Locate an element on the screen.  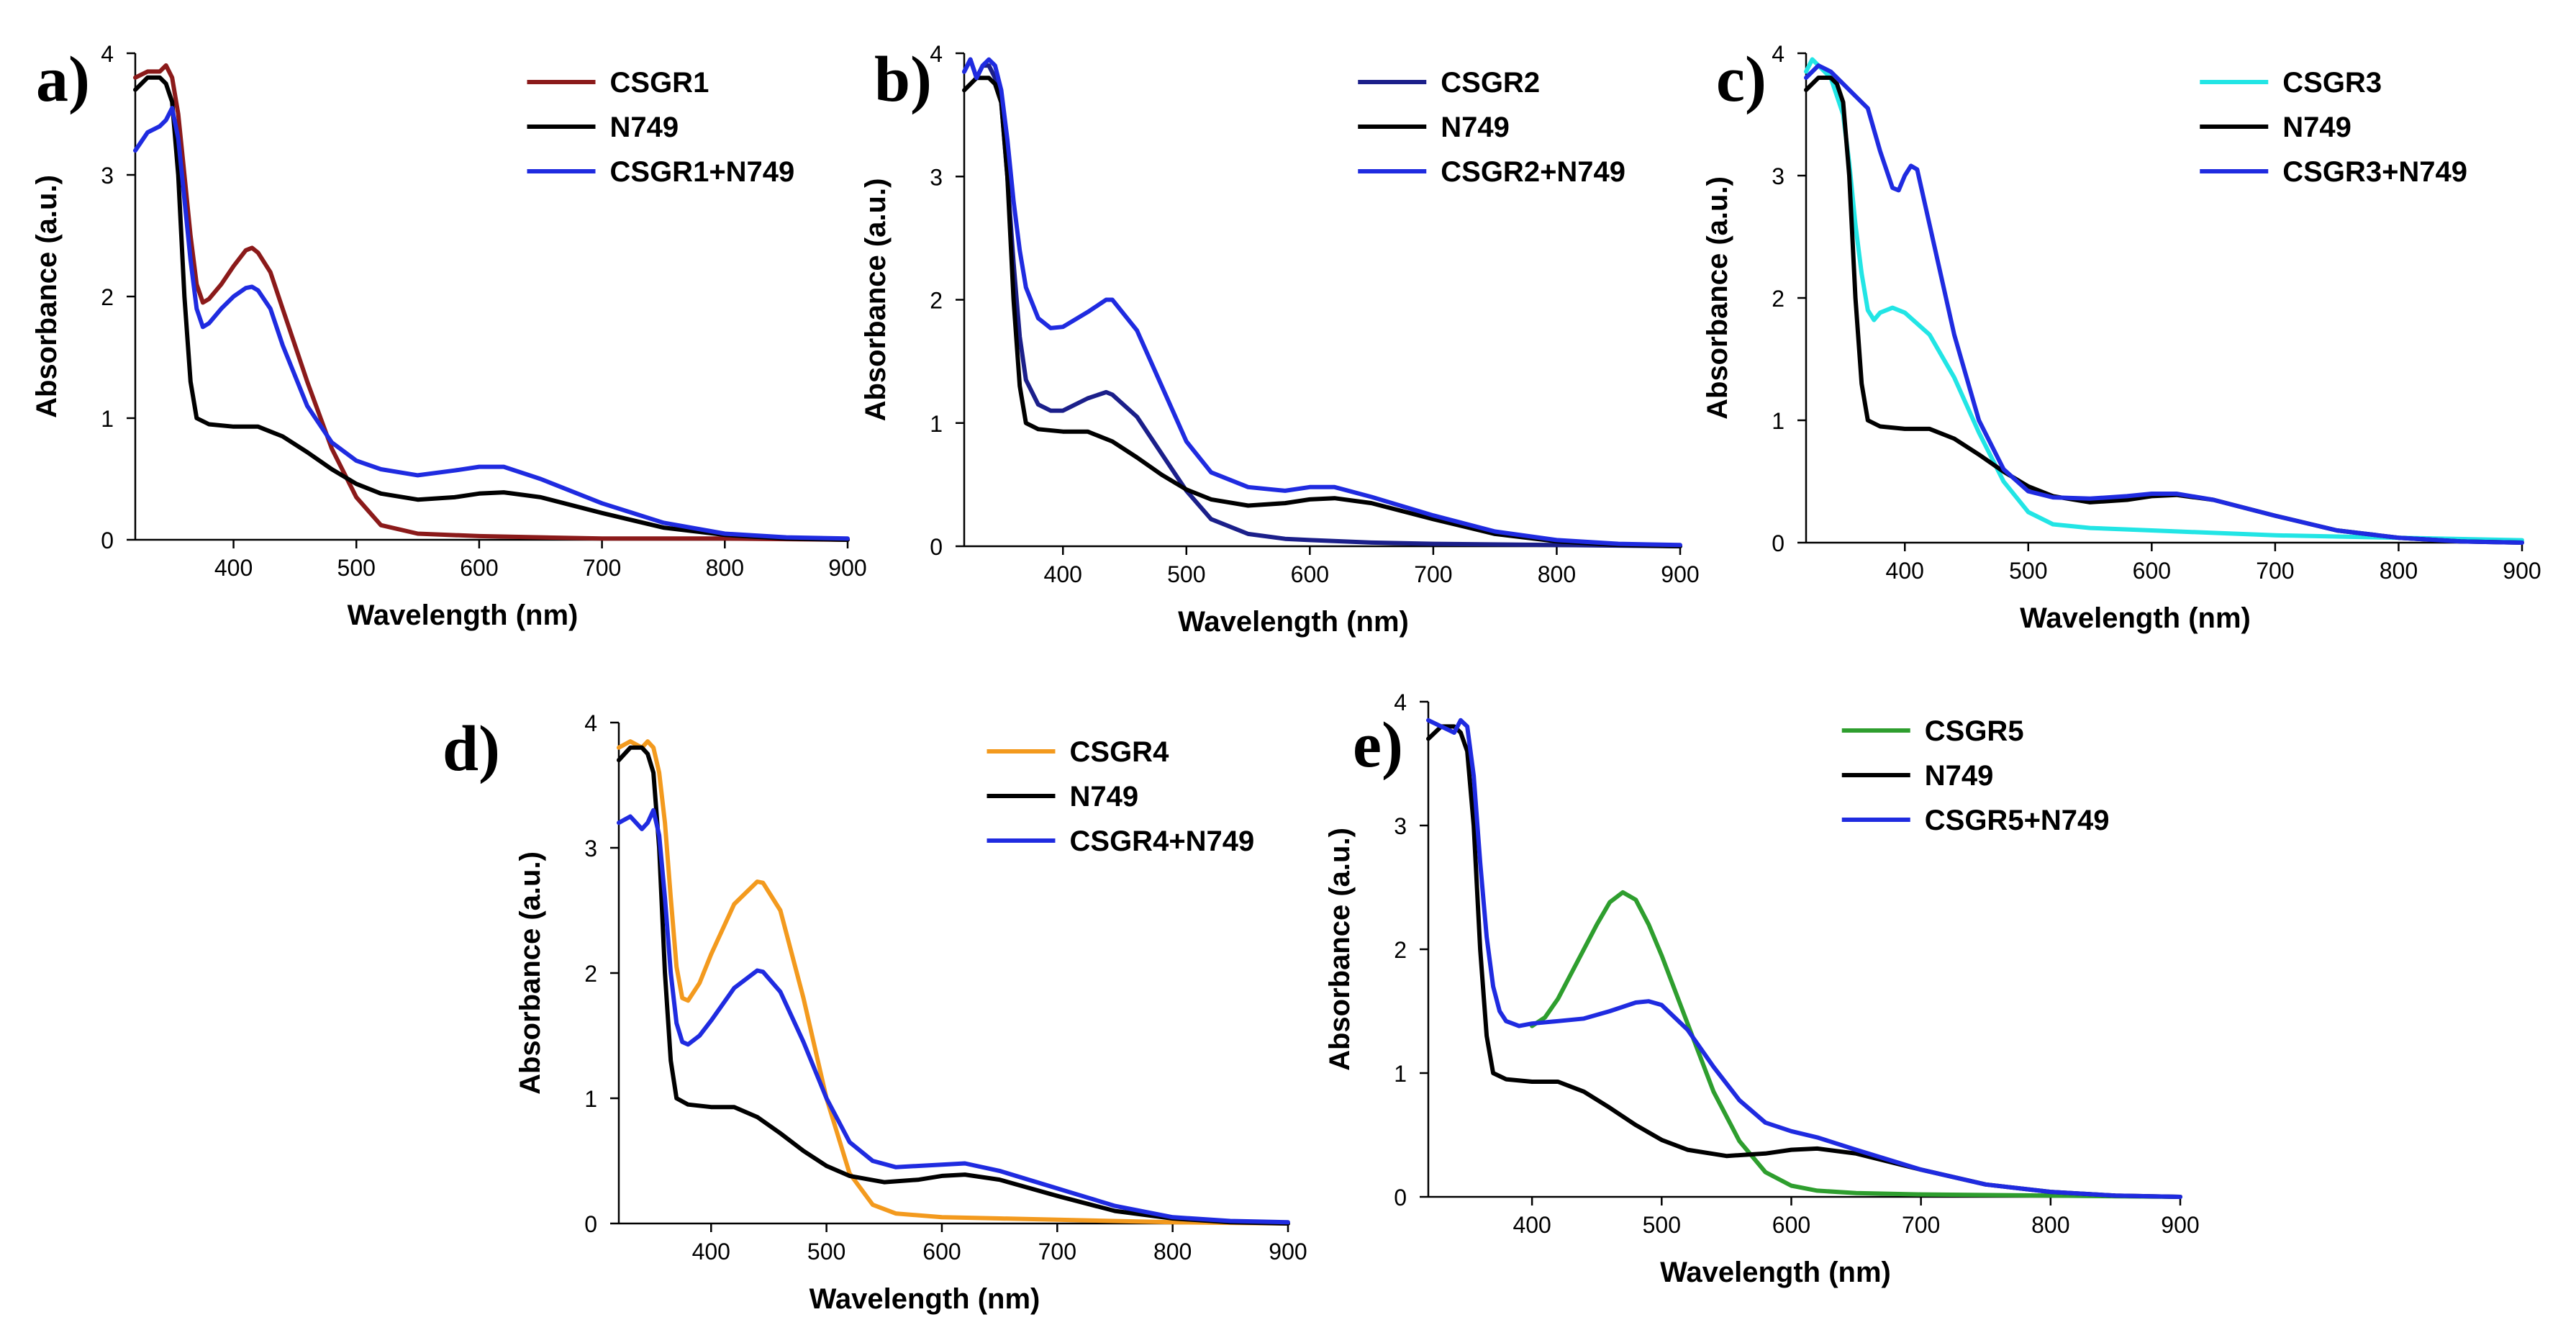
series-line-csgr3-n749 is located at coordinates (2164, 304).